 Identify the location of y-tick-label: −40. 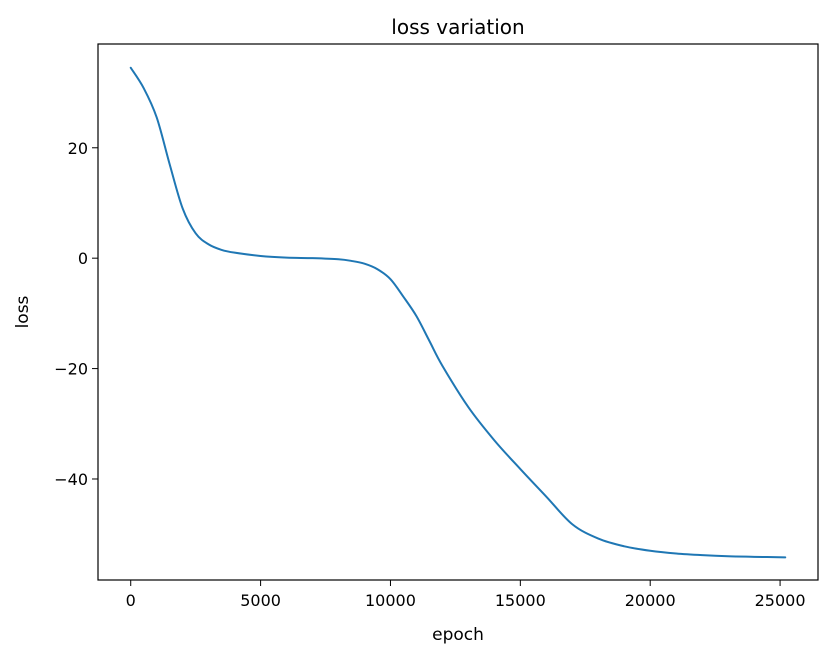
(71, 479).